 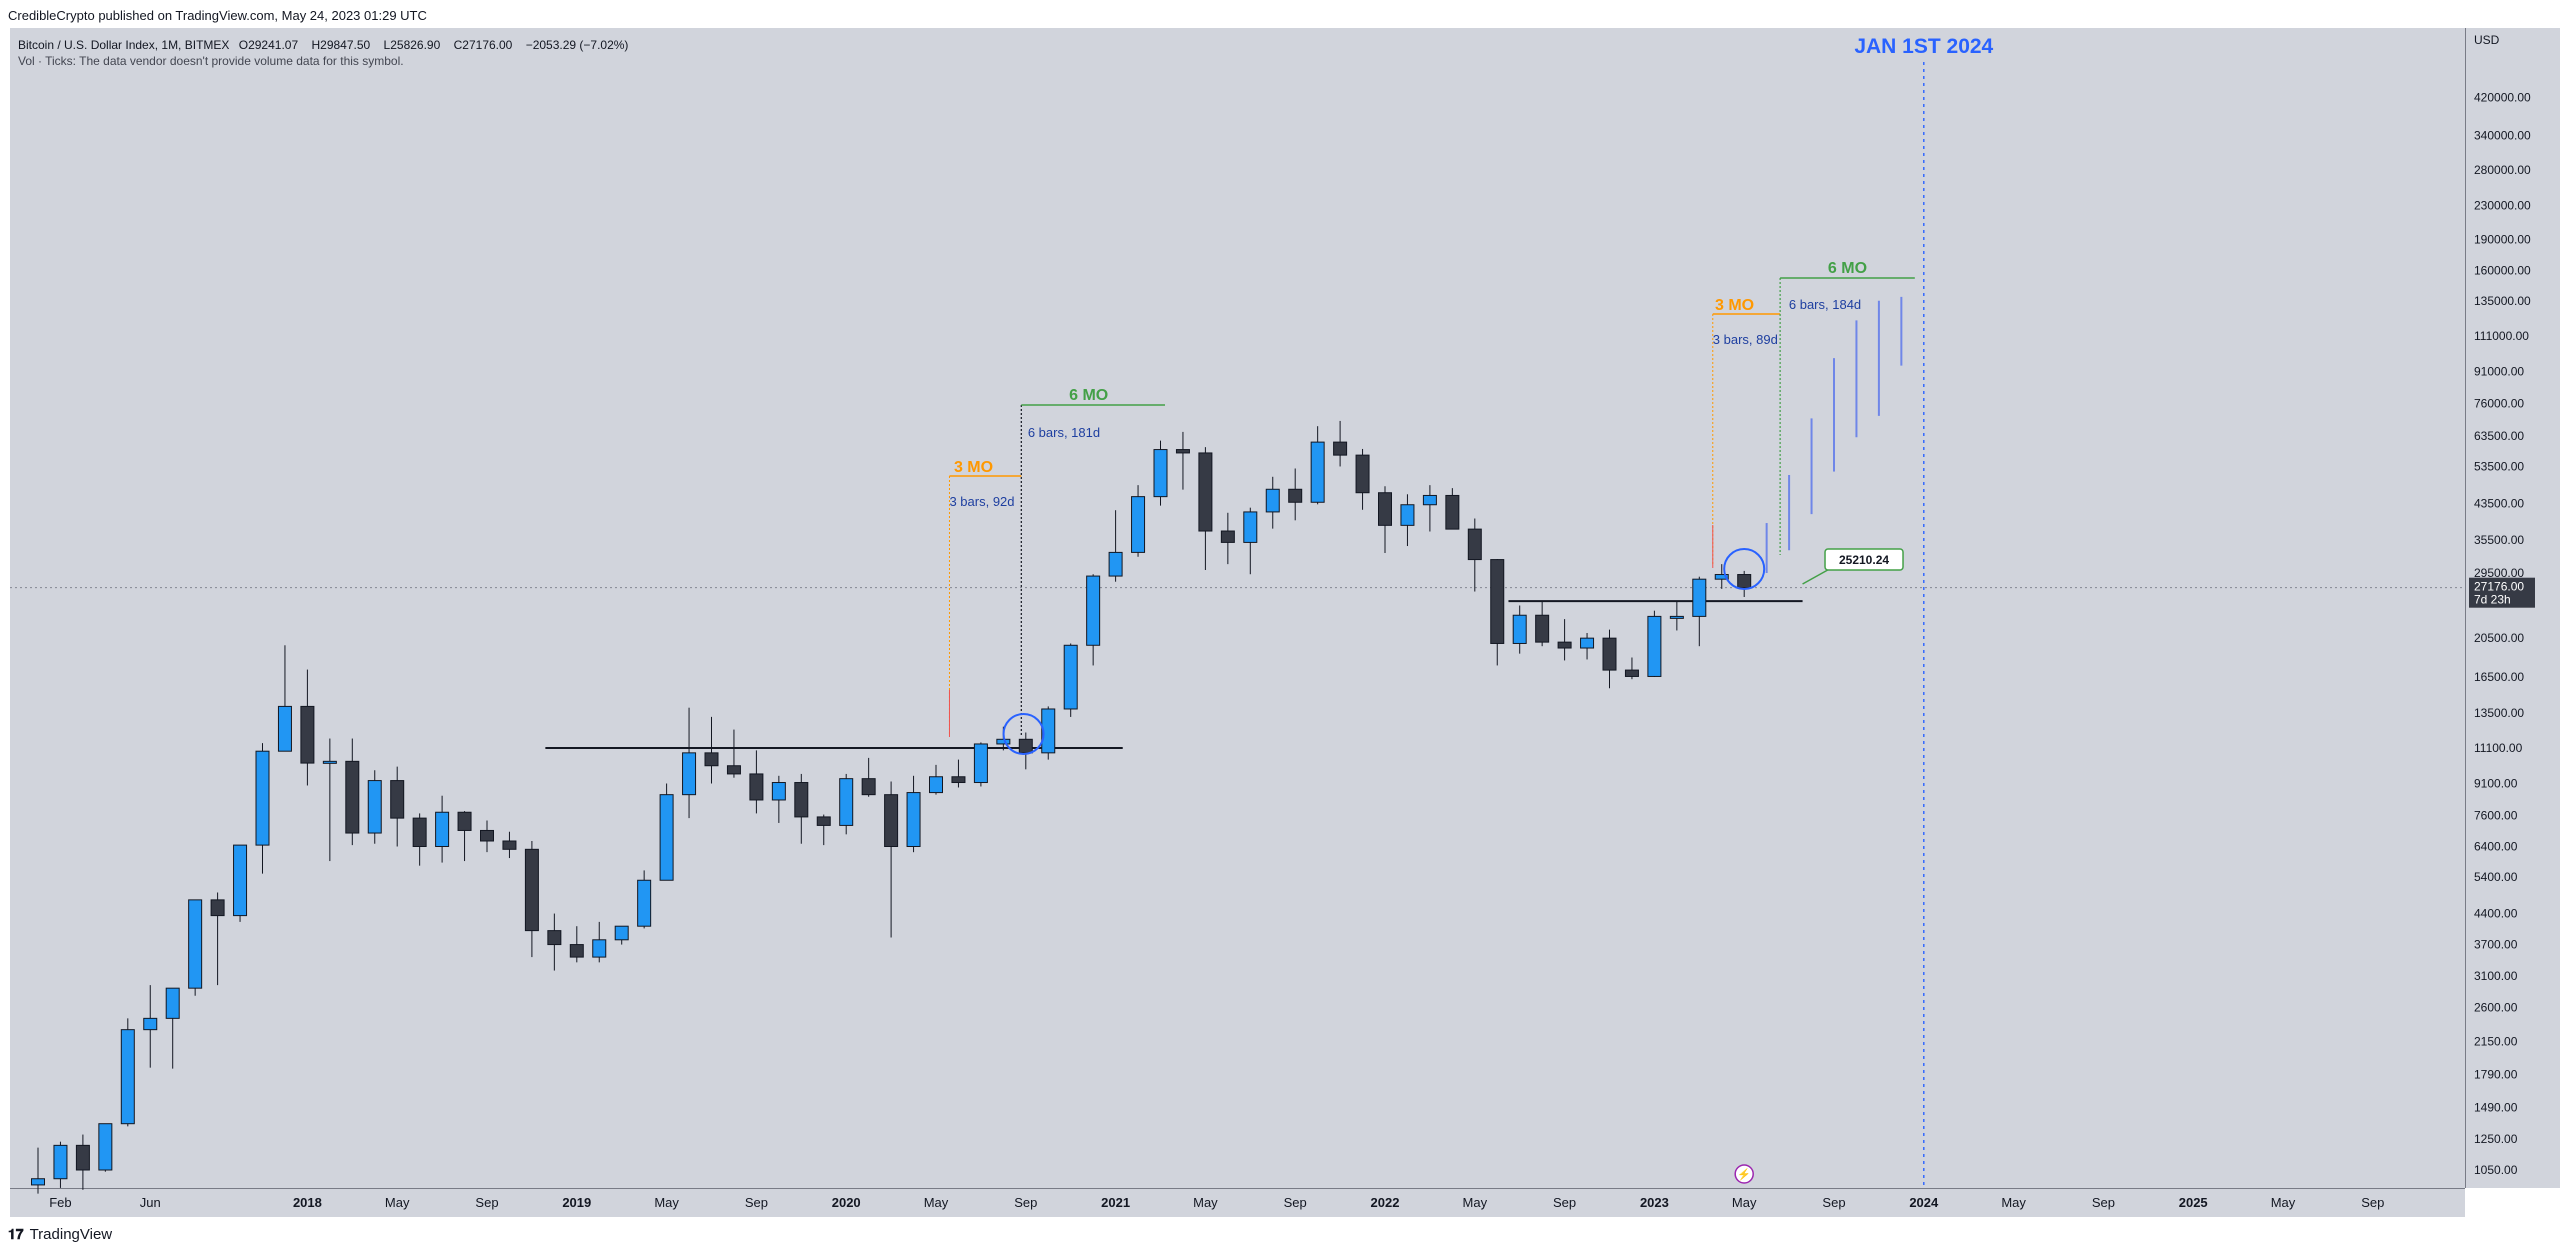 What do you see at coordinates (16, 1234) in the screenshot?
I see `tradingview-logo-icon: 𝟏𝟕` at bounding box center [16, 1234].